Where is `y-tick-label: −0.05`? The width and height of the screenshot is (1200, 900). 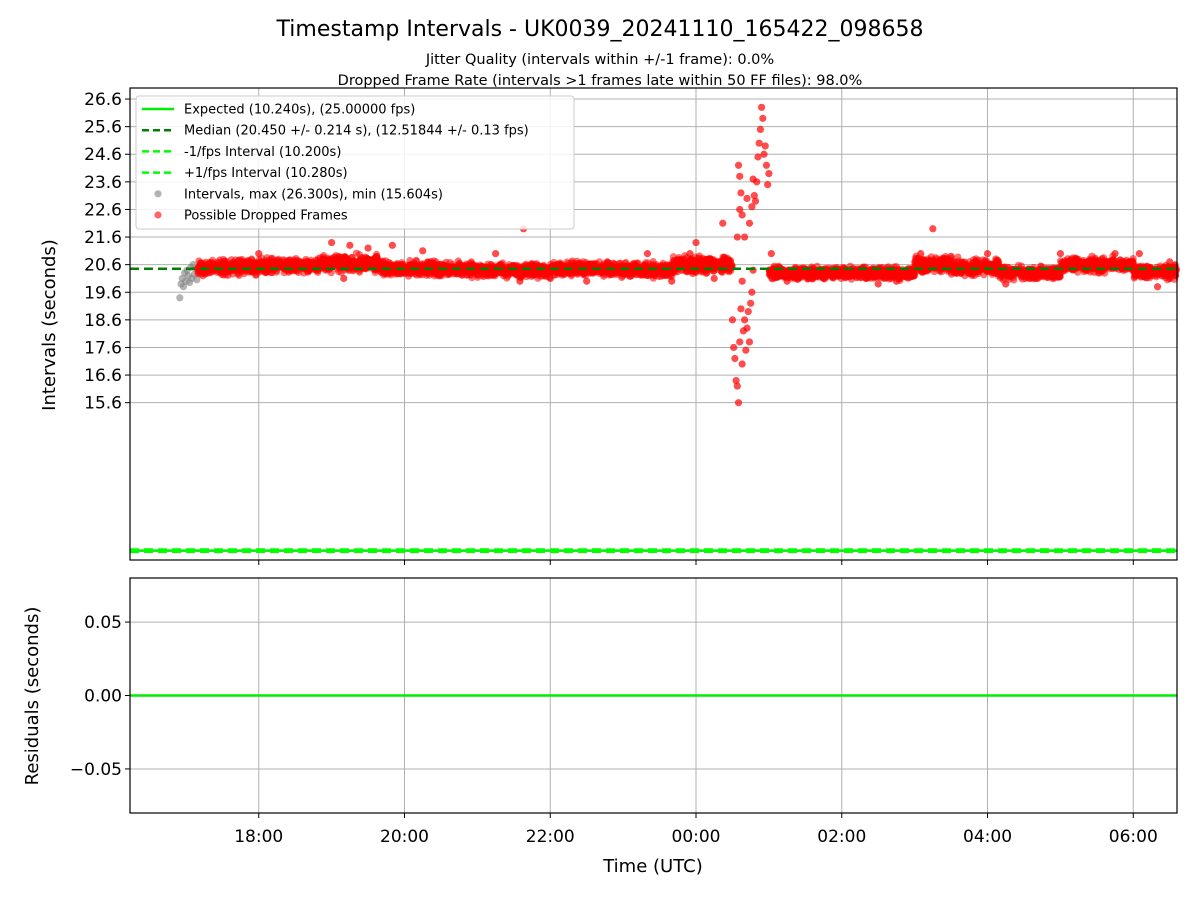
y-tick-label: −0.05 is located at coordinates (96, 770).